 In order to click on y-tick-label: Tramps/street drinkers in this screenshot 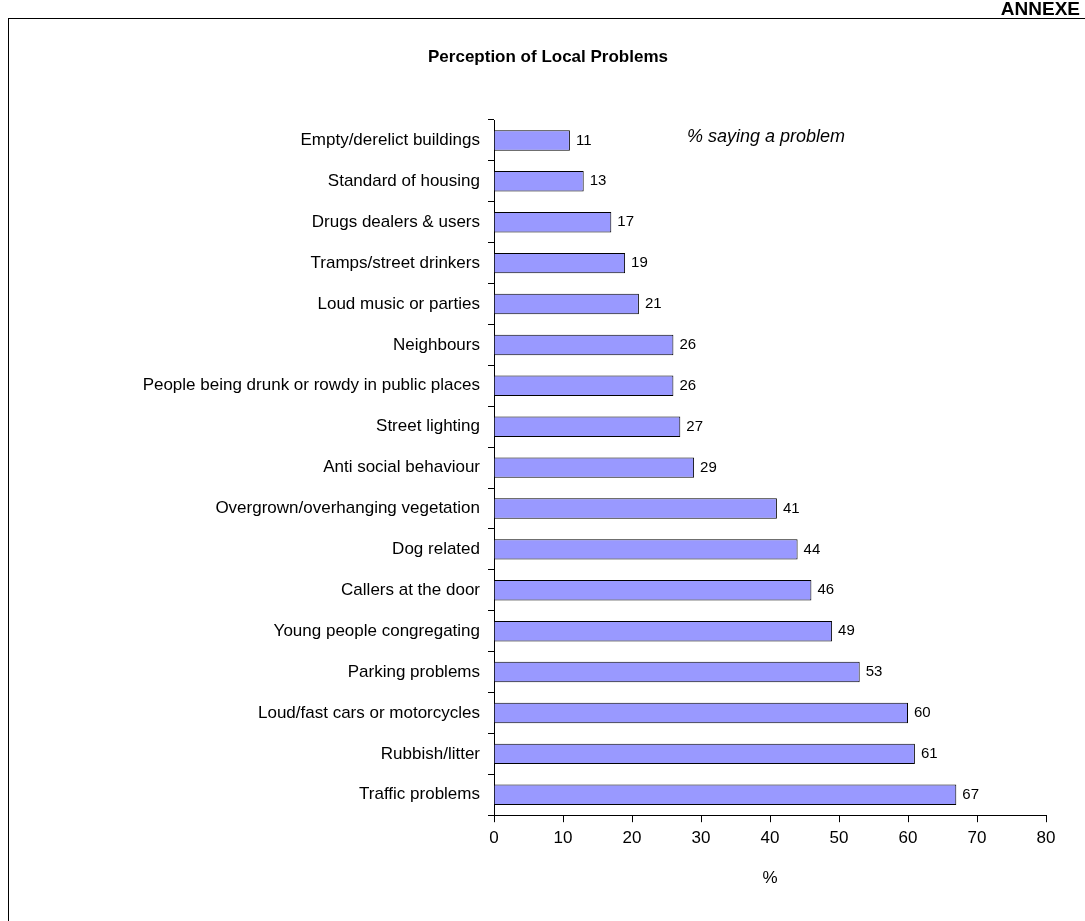, I will do `click(395, 262)`.